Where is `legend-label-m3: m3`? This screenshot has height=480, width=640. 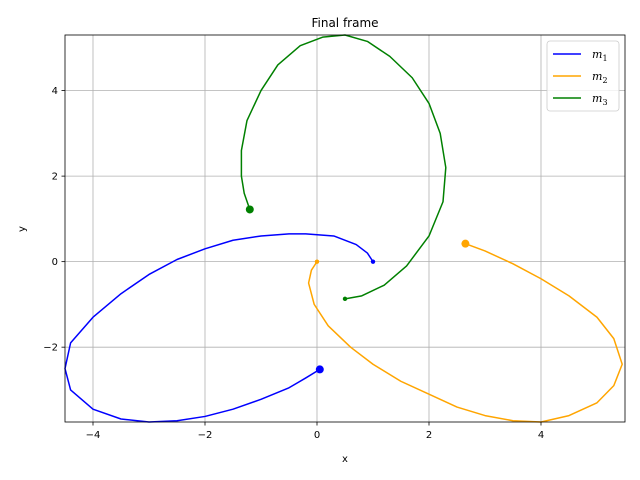
legend-label-m3: m3 is located at coordinates (600, 99).